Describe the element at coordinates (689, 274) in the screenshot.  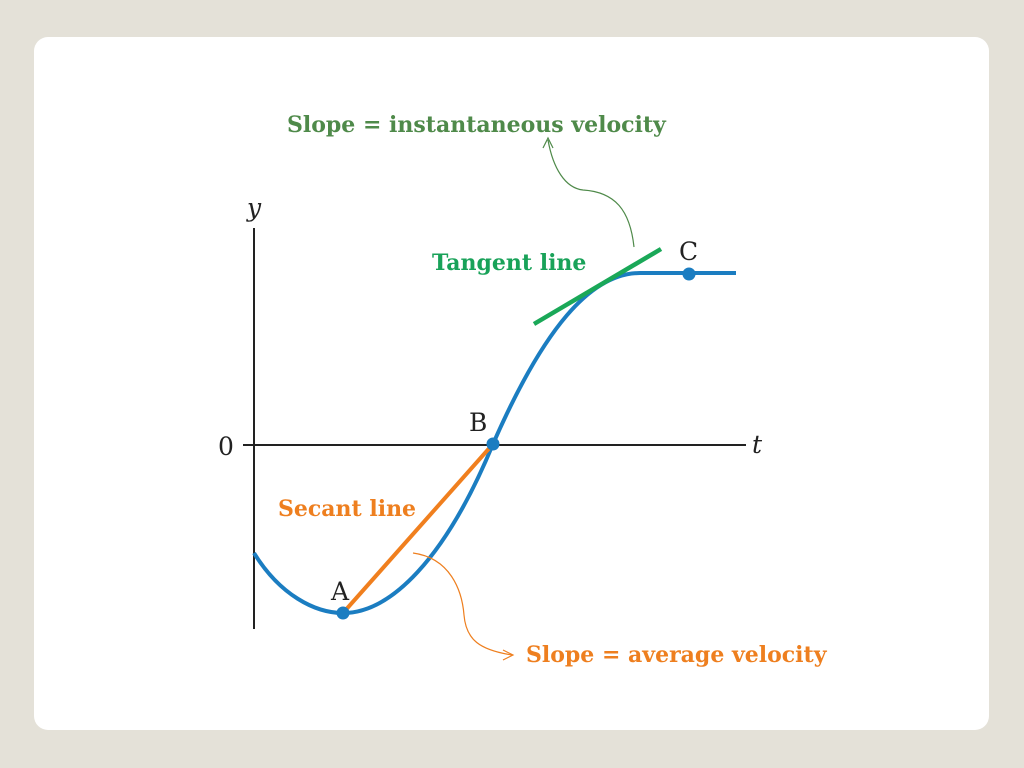
I see `point-c-marker` at that location.